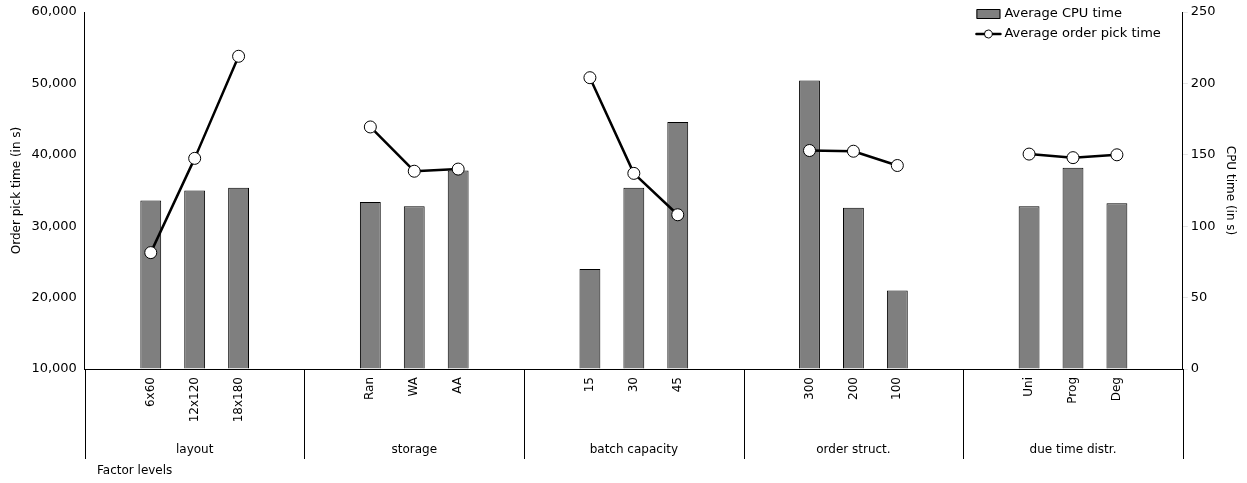  What do you see at coordinates (1203, 11) in the screenshot?
I see `y2-tick-label: 250` at bounding box center [1203, 11].